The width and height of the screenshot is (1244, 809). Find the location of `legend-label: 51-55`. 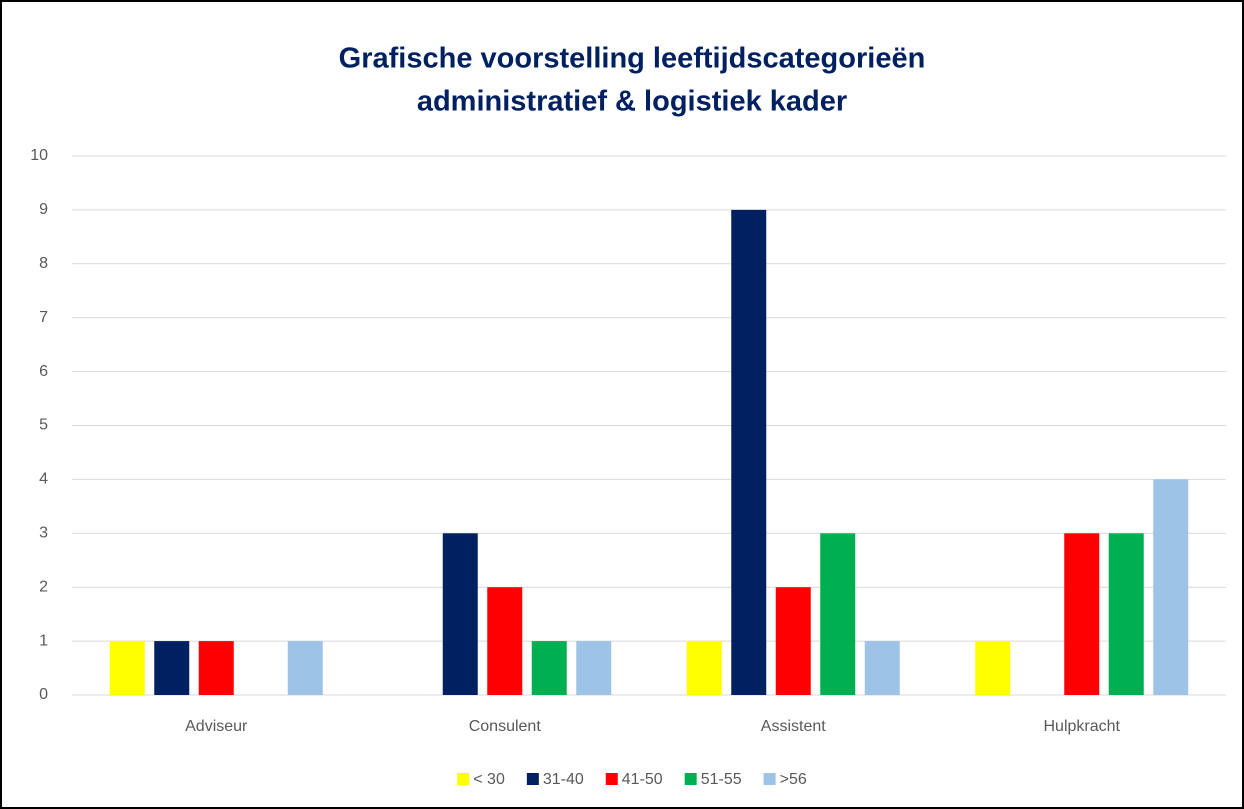

legend-label: 51-55 is located at coordinates (721, 779).